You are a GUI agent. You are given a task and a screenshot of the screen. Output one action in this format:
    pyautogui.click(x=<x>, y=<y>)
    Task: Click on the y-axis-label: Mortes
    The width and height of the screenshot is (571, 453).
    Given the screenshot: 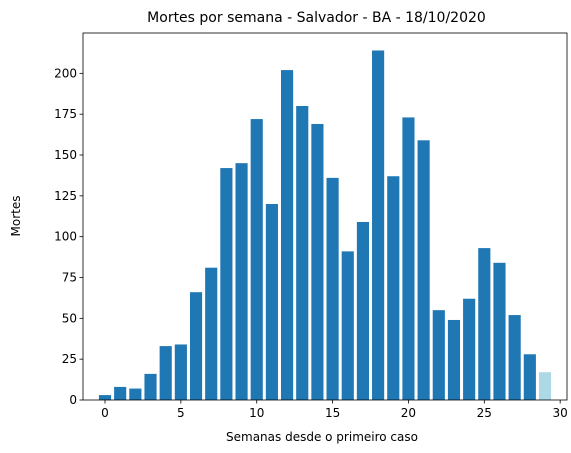 What is the action you would take?
    pyautogui.click(x=16, y=216)
    